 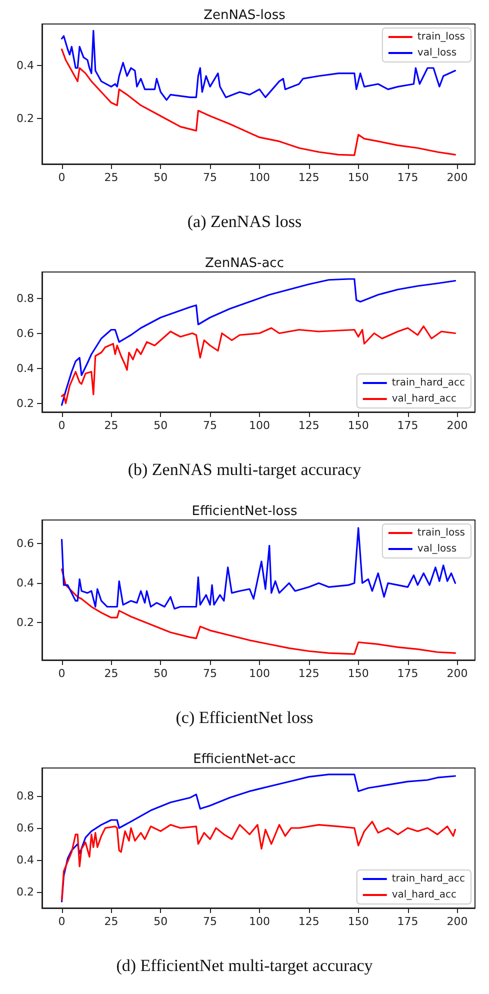 What do you see at coordinates (244, 759) in the screenshot?
I see `chart-title: EfficientNet-acc` at bounding box center [244, 759].